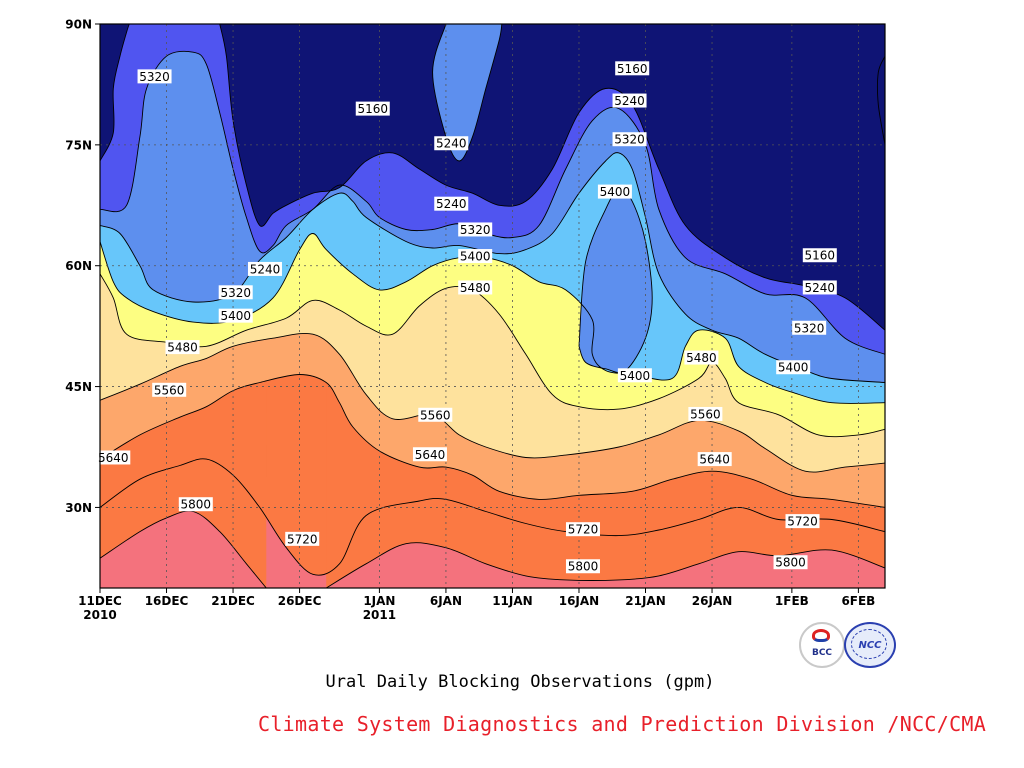 The height and width of the screenshot is (768, 1024). I want to click on x-tick-label: 6JAN, so click(446, 601).